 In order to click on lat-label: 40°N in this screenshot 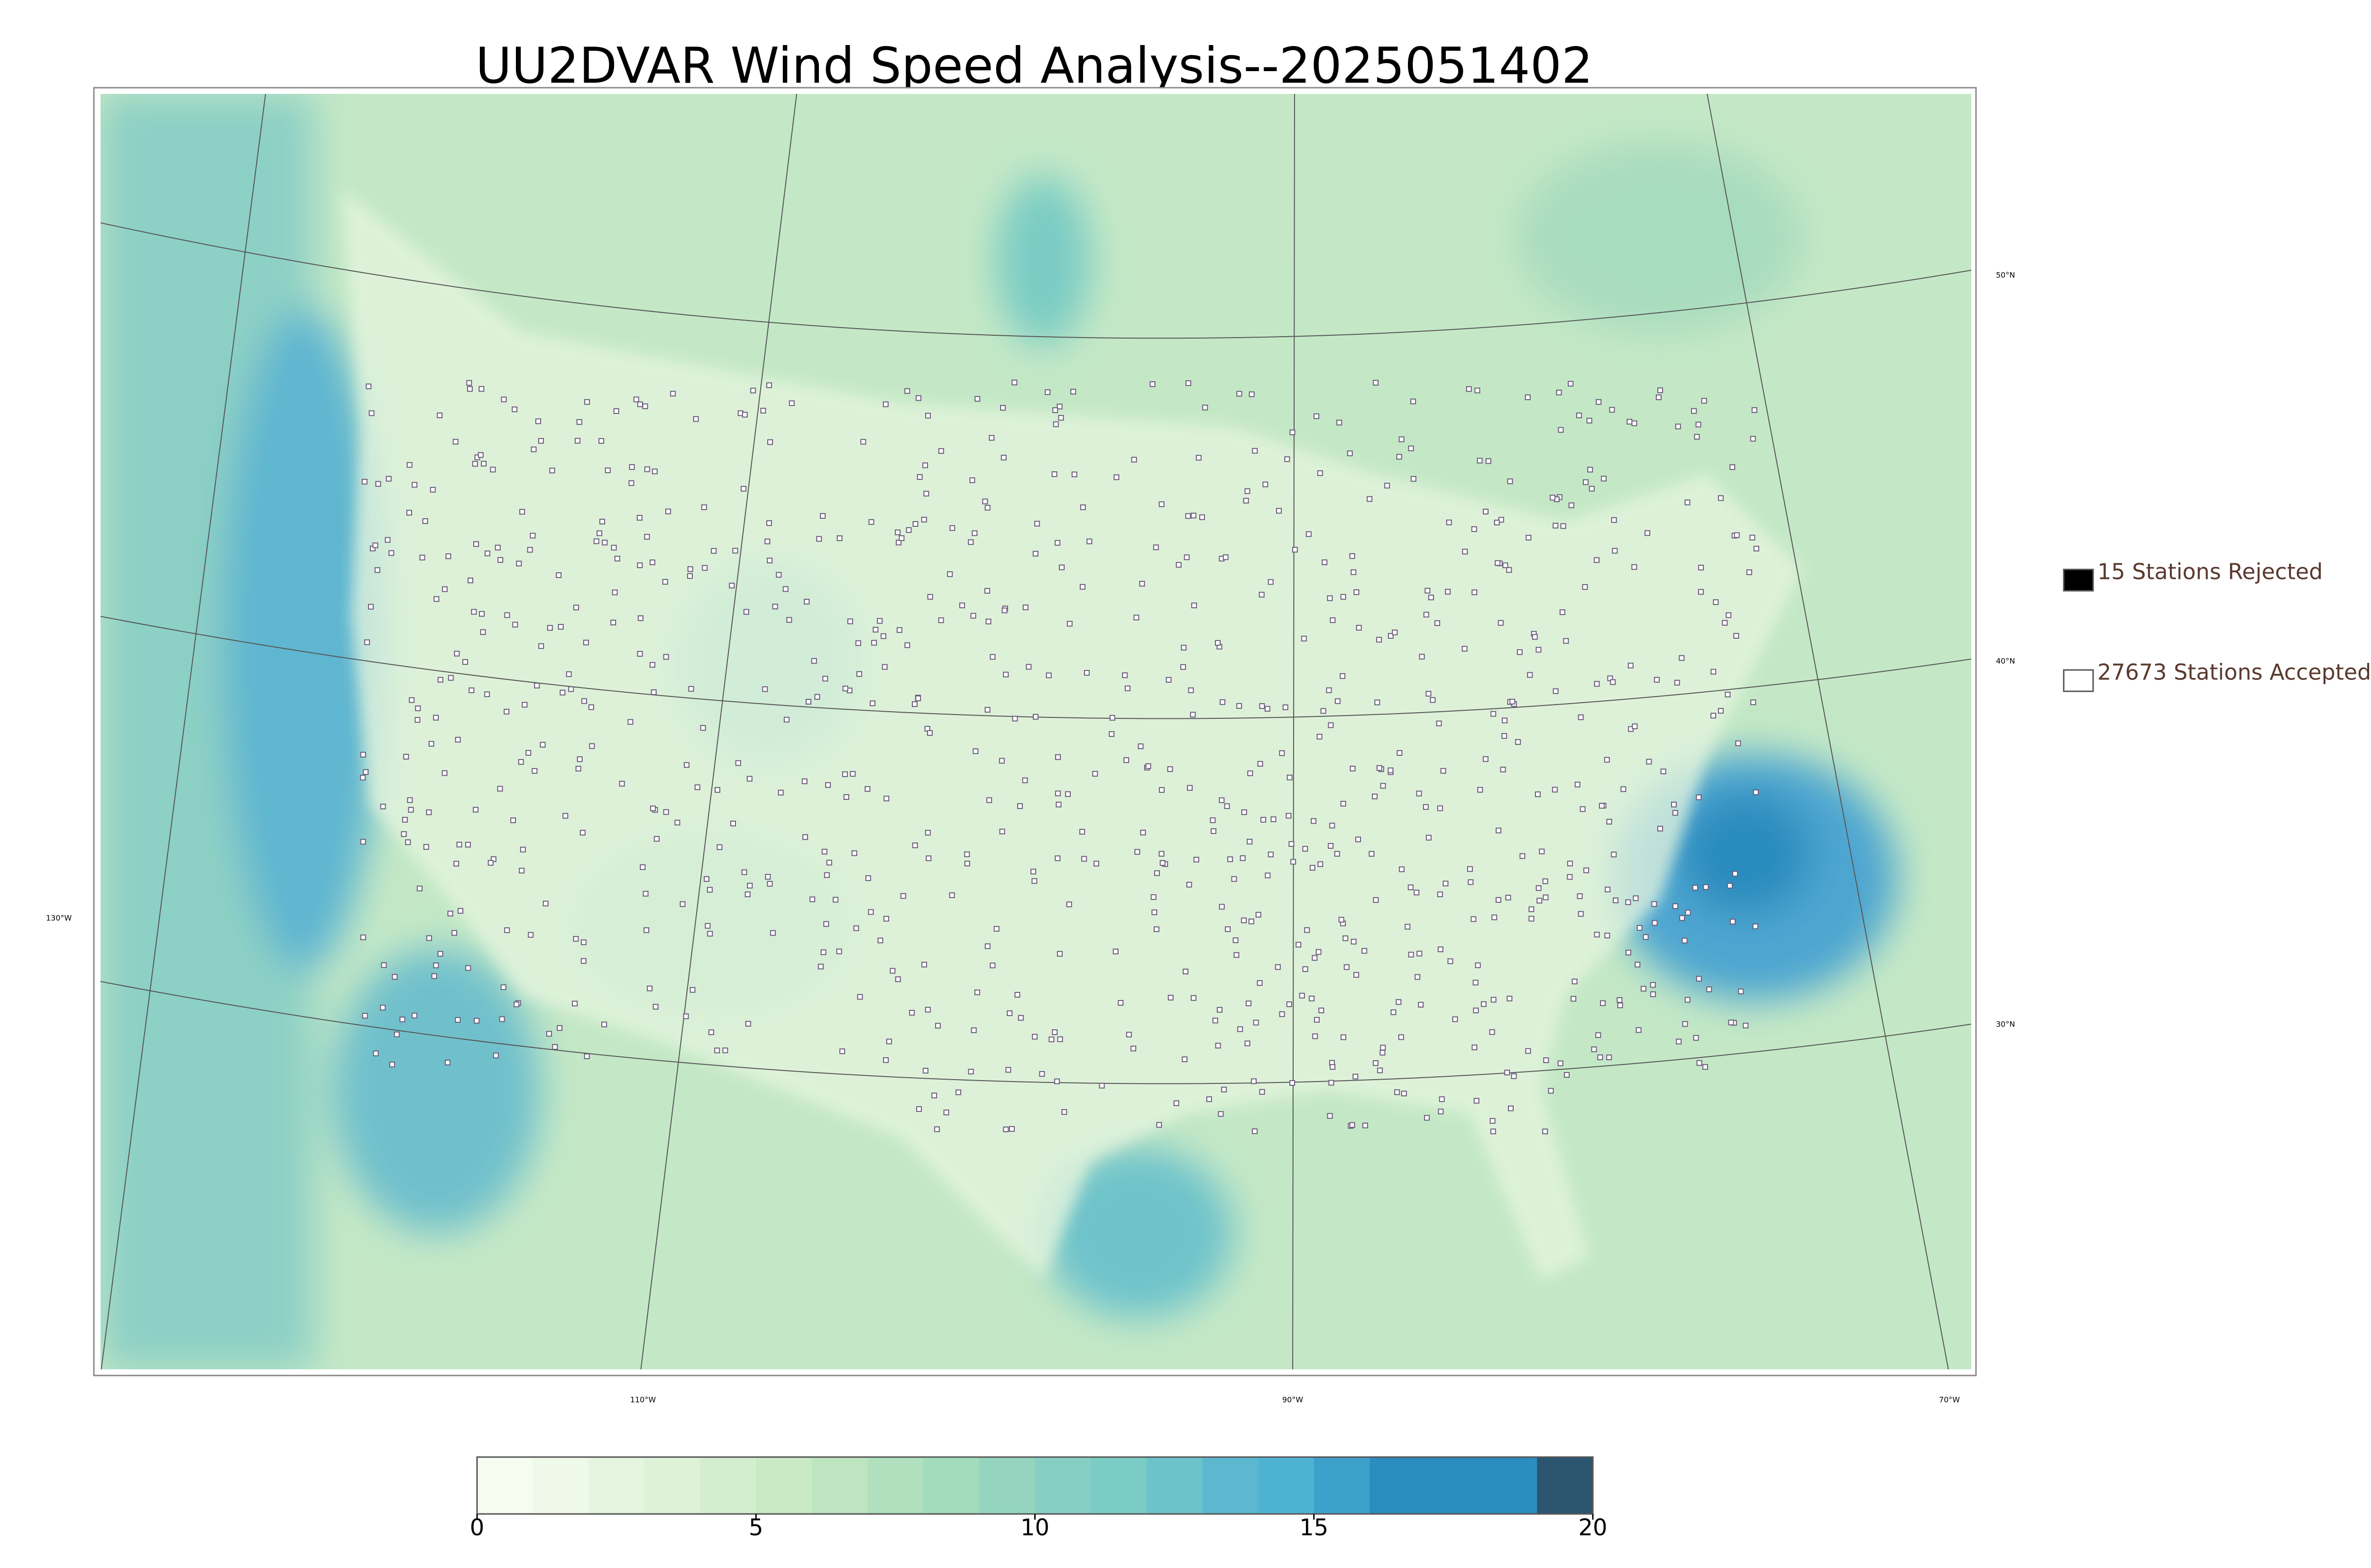, I will do `click(2005, 661)`.